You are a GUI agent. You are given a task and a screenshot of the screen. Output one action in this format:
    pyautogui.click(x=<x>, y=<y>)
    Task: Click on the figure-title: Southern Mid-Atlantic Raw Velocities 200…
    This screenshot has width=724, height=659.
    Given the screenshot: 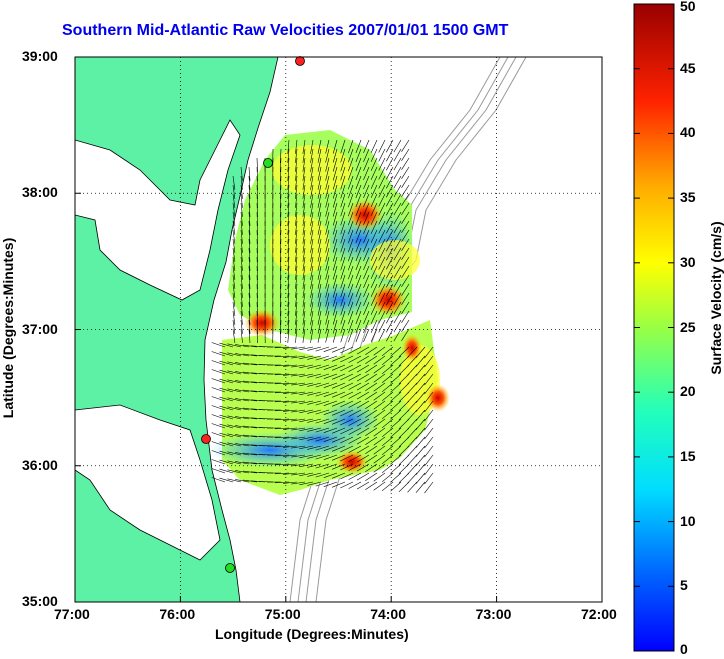 What is the action you would take?
    pyautogui.click(x=285, y=30)
    